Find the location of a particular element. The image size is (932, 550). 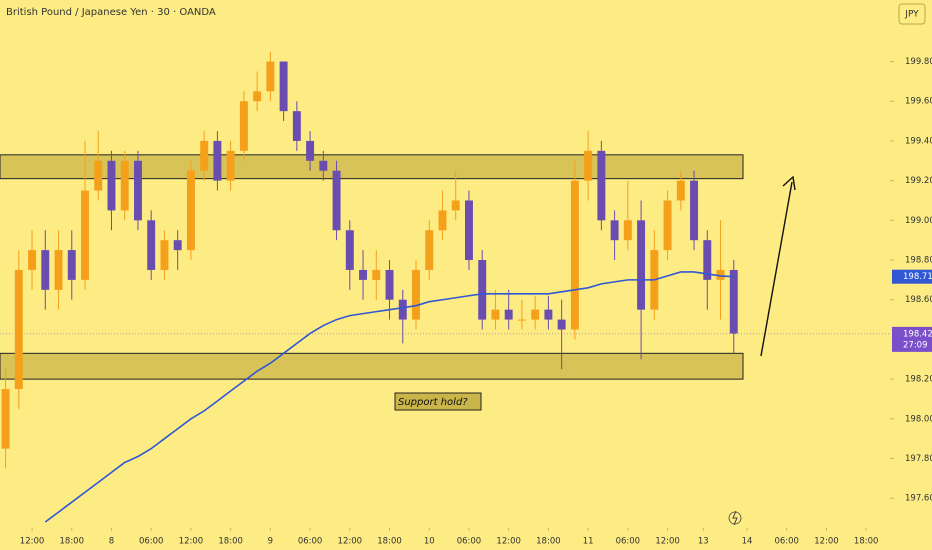

y-tick-label: 197.800 is located at coordinates (918, 459).